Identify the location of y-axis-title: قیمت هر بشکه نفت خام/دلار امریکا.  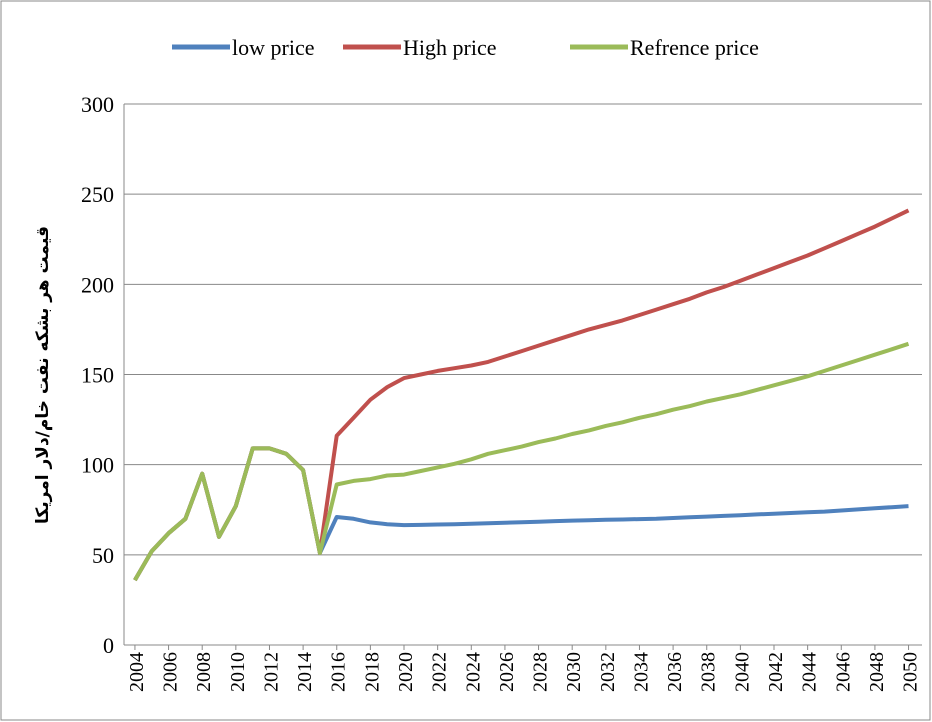
(43, 375).